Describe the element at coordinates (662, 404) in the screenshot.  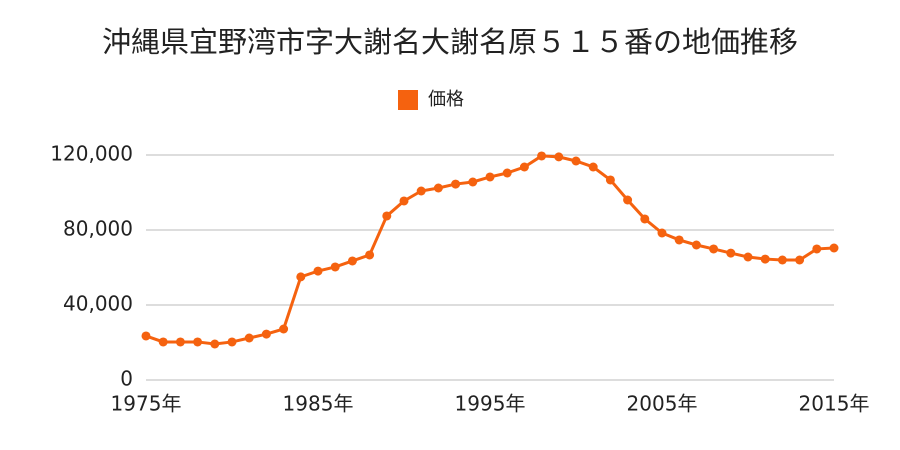
I see `x-tick-label: 2005年` at that location.